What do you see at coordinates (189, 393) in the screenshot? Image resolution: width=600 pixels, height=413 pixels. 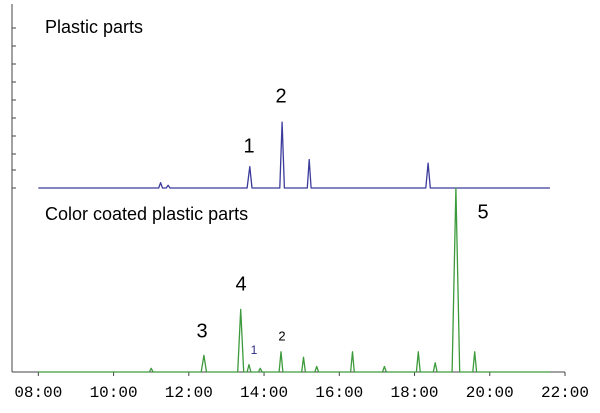 I see `x-tick-label: 12:00` at bounding box center [189, 393].